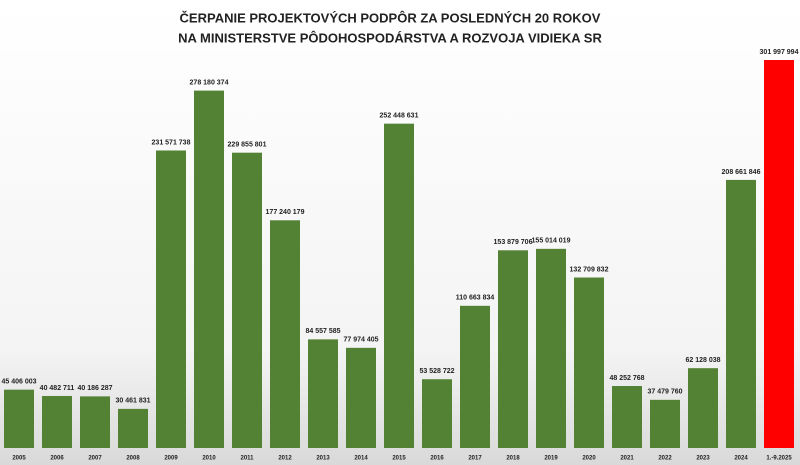 Image resolution: width=800 pixels, height=465 pixels. Describe the element at coordinates (323, 459) in the screenshot. I see `x-tick-label: 2013` at that location.